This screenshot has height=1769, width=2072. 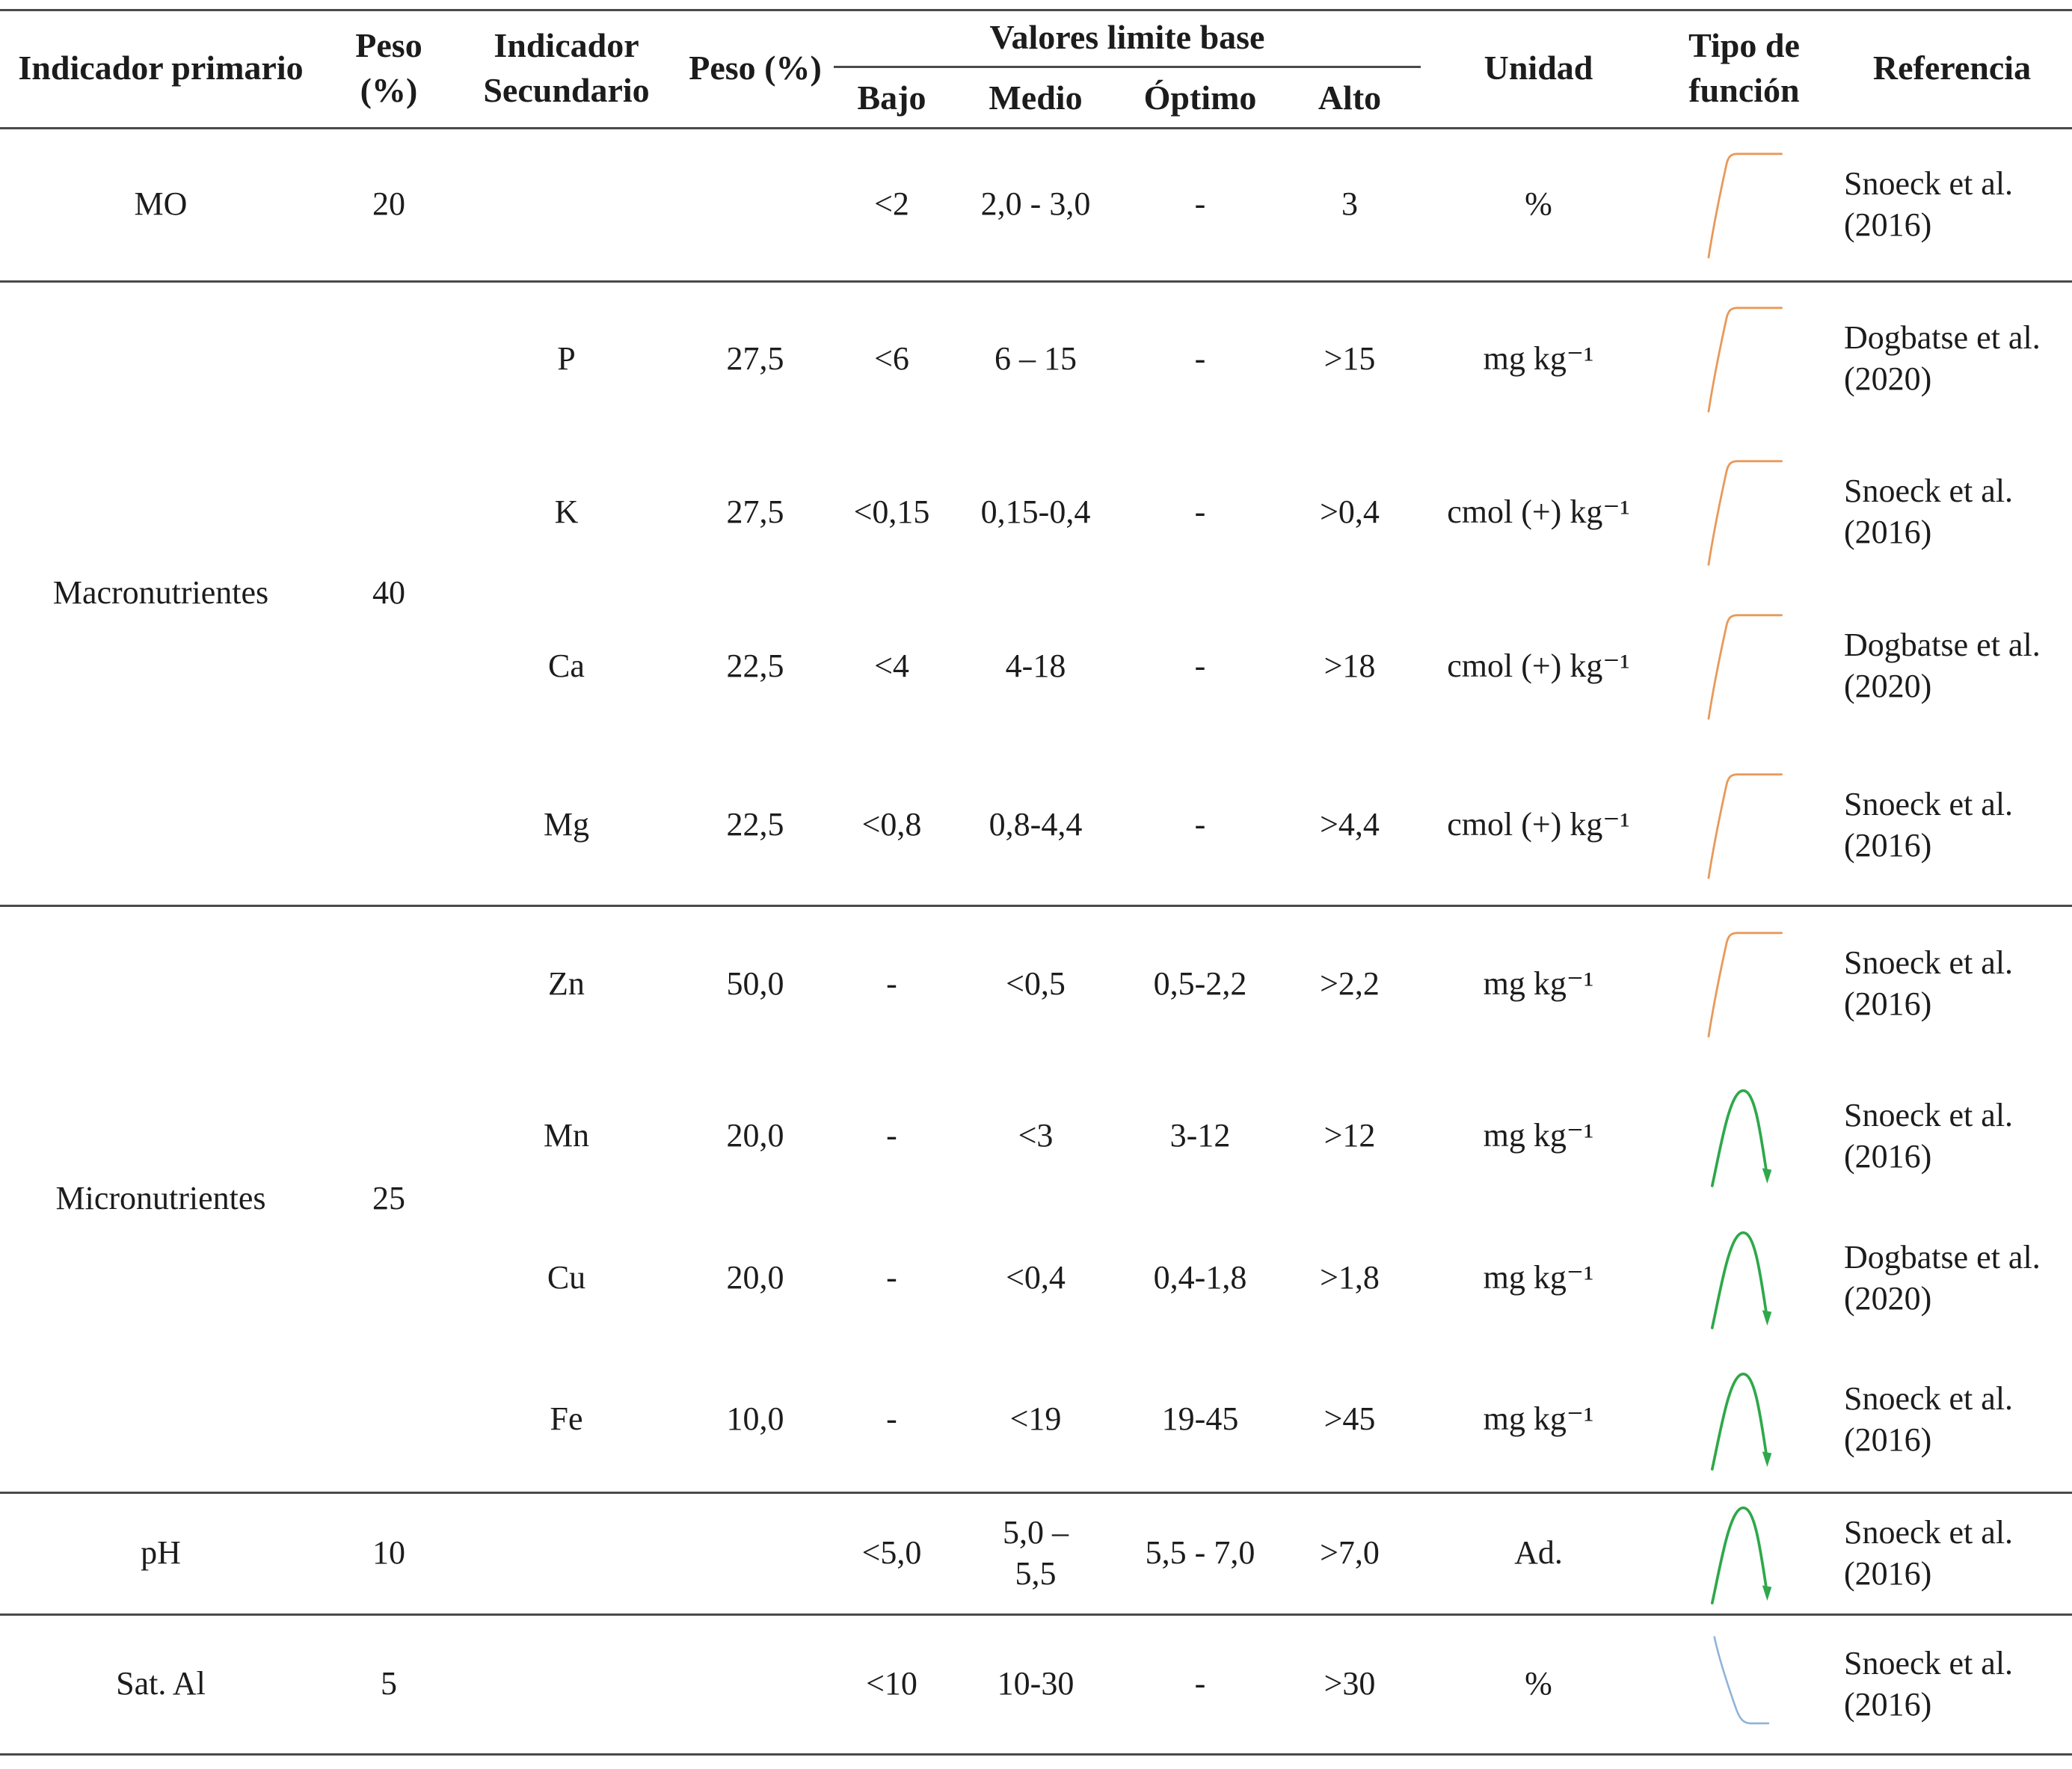 I want to click on cell-mg-unidad: cmol (+) kg⁻¹, so click(x=1538, y=824).